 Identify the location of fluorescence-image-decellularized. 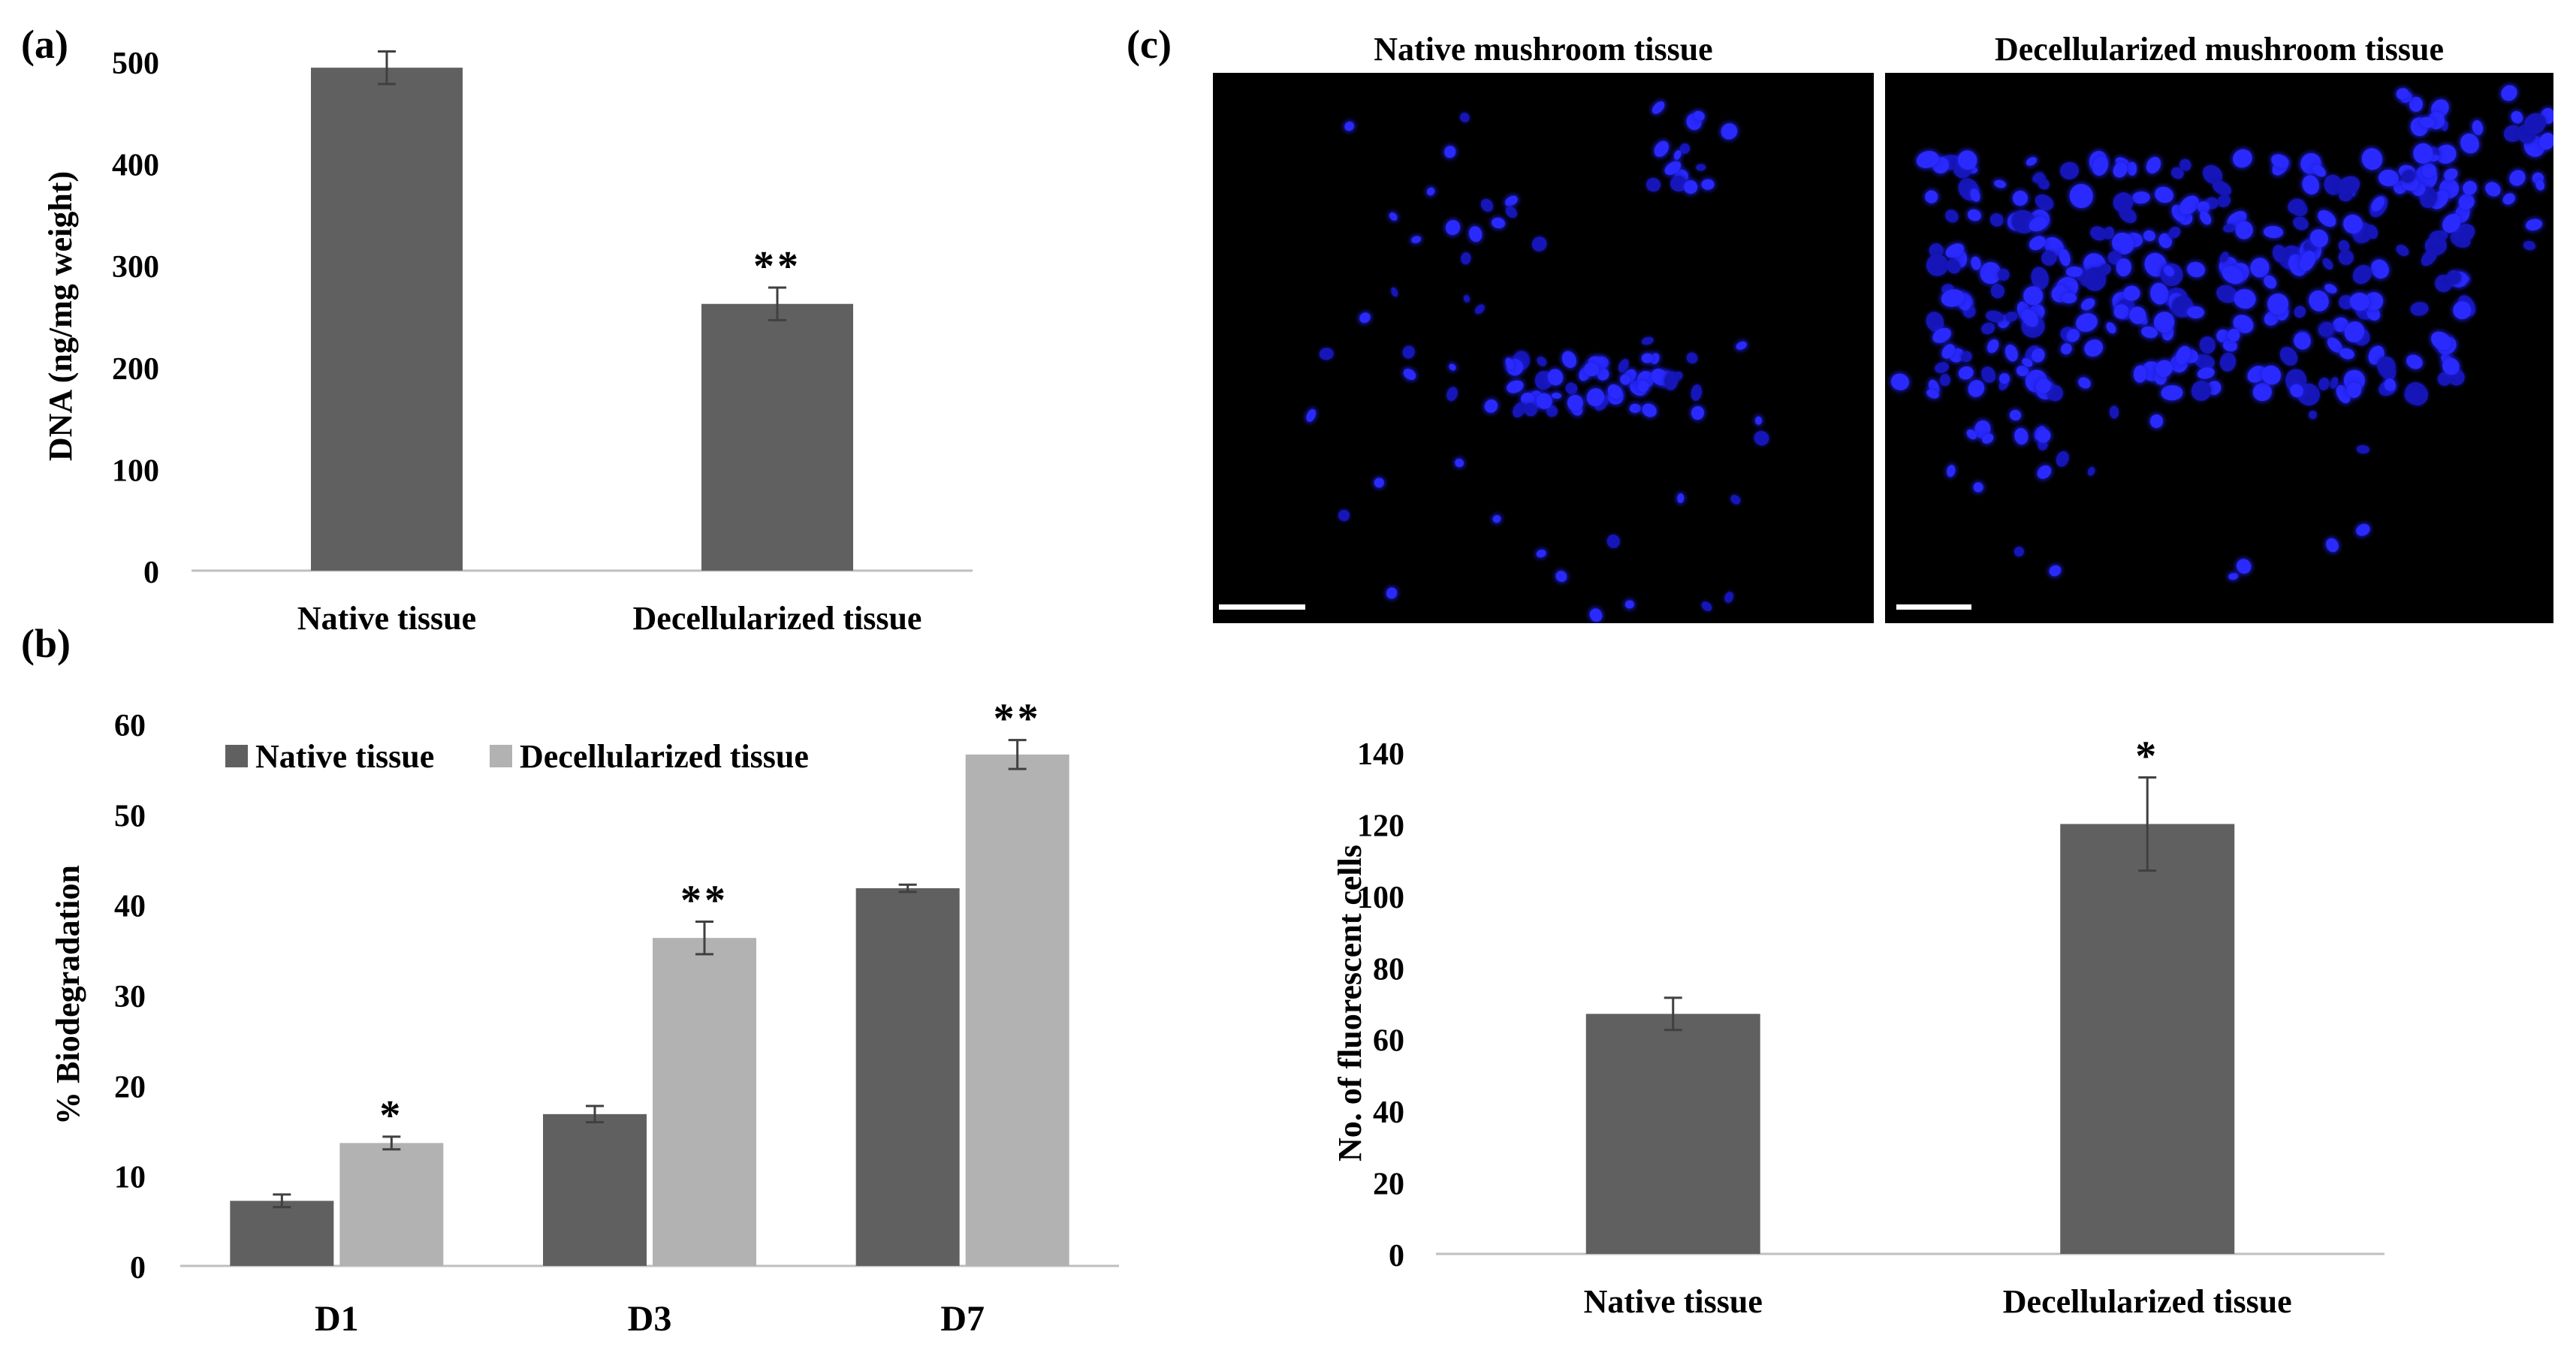
(2219, 348).